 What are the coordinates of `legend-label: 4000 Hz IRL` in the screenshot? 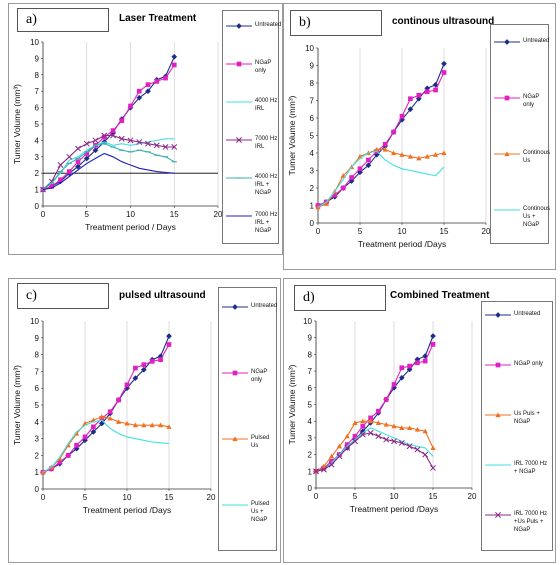 It's located at (266, 105).